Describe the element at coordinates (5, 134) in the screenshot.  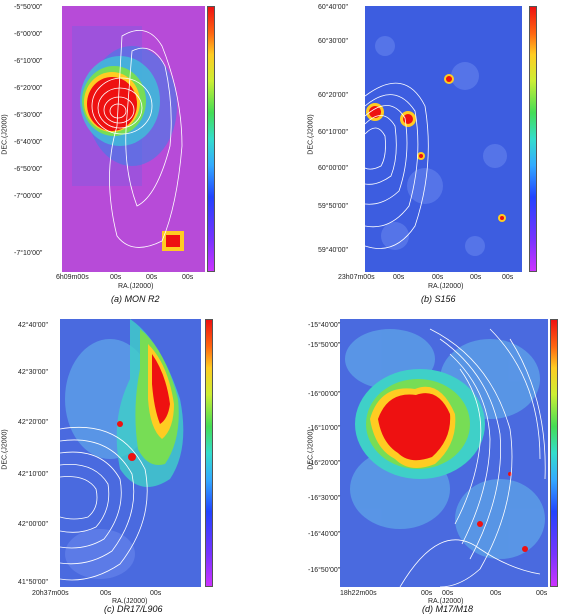
I see `y-axis-label-a: DEC.(J2000)` at that location.